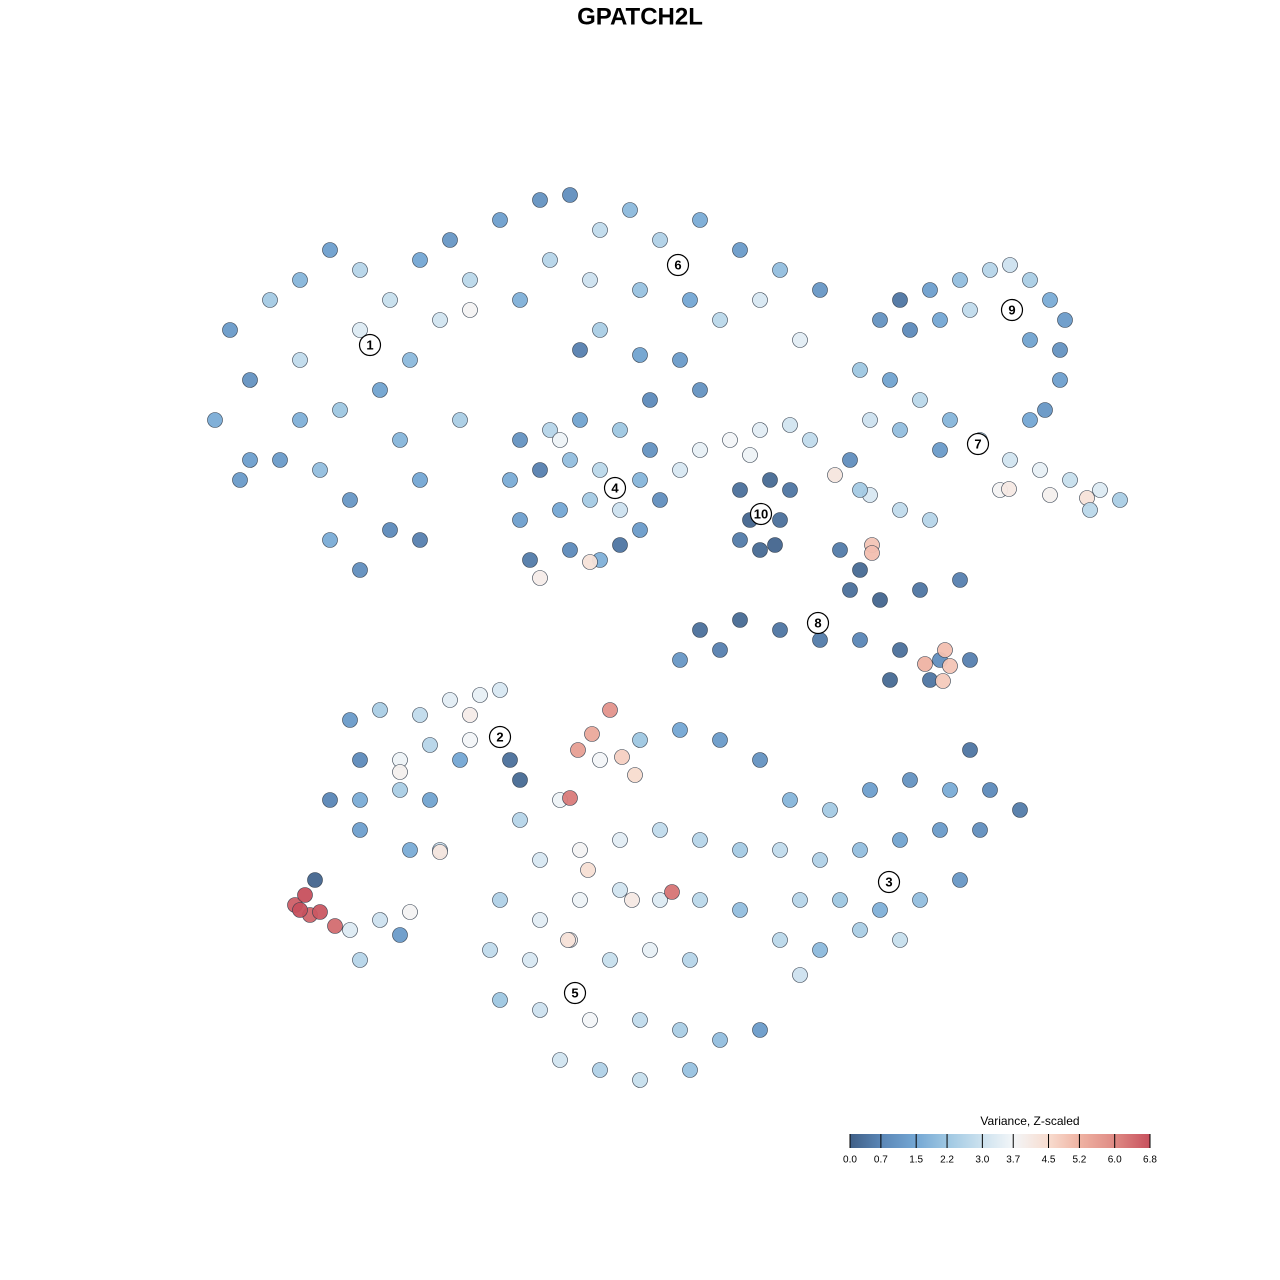  What do you see at coordinates (916, 1160) in the screenshot?
I see `colorbar-tick-label: 1.5` at bounding box center [916, 1160].